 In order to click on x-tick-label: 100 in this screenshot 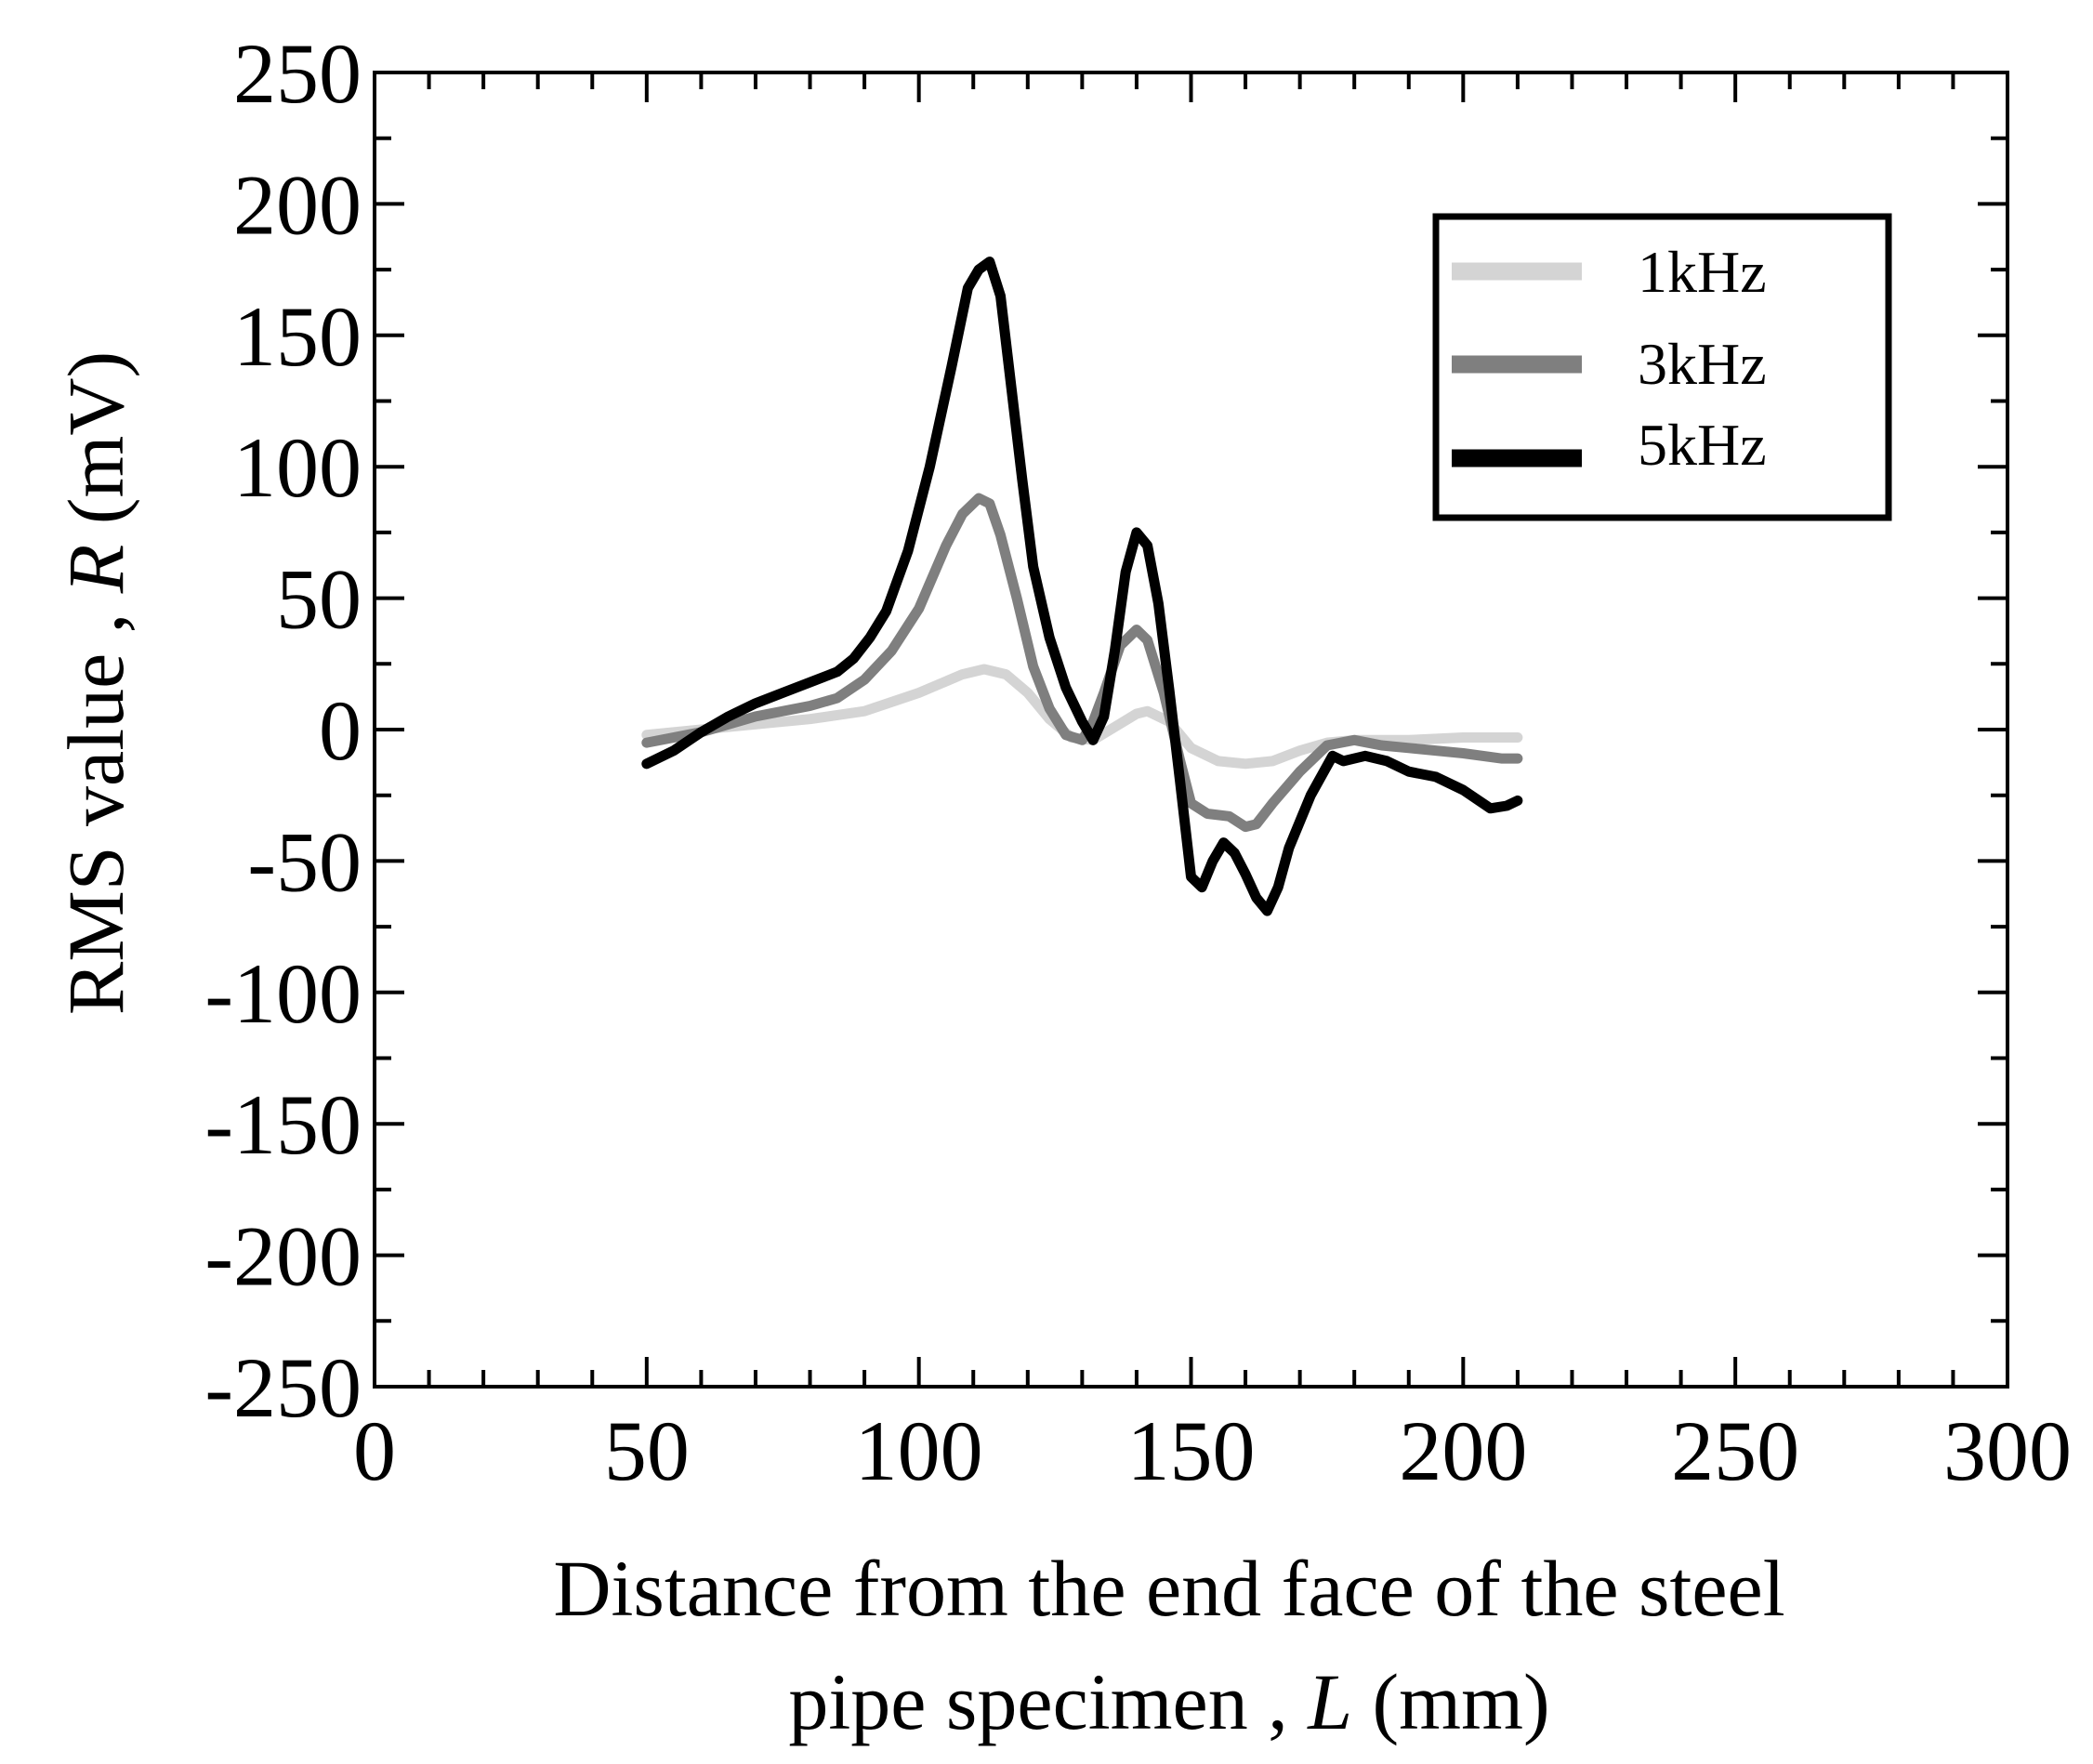, I will do `click(919, 1450)`.